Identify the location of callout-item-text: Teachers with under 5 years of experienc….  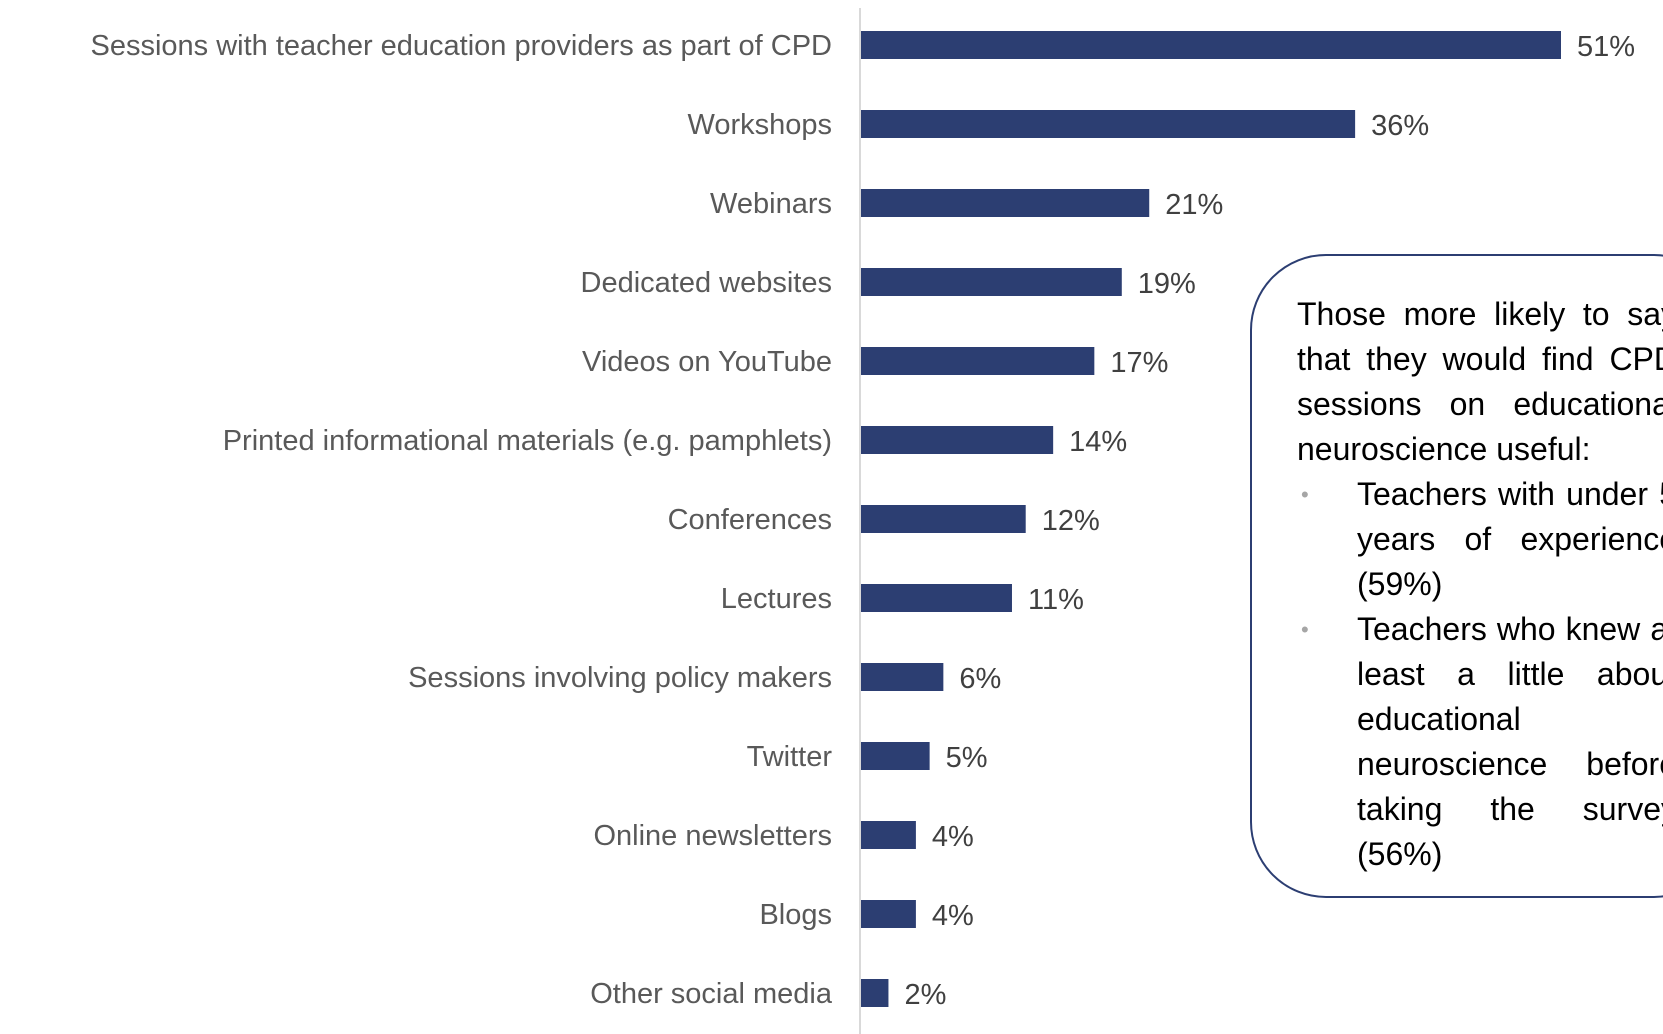
(1510, 539).